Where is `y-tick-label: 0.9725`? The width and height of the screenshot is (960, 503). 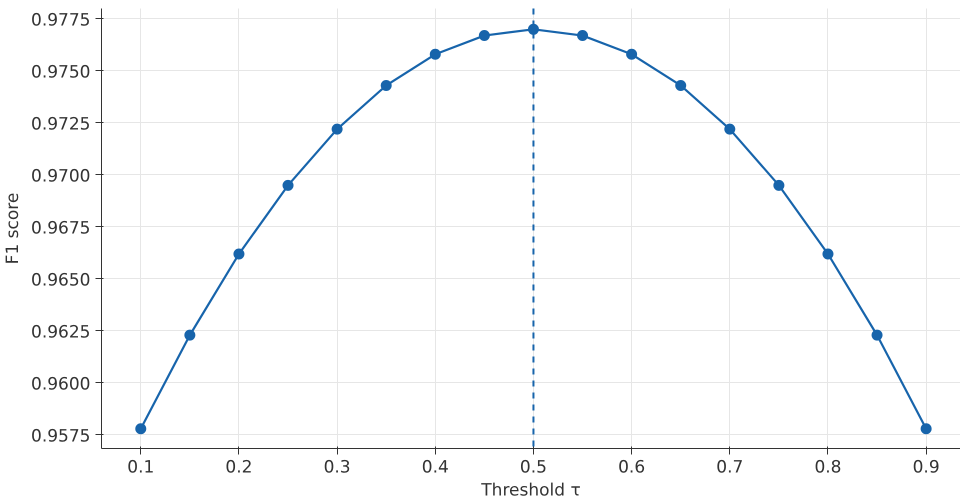 y-tick-label: 0.9725 is located at coordinates (60, 124).